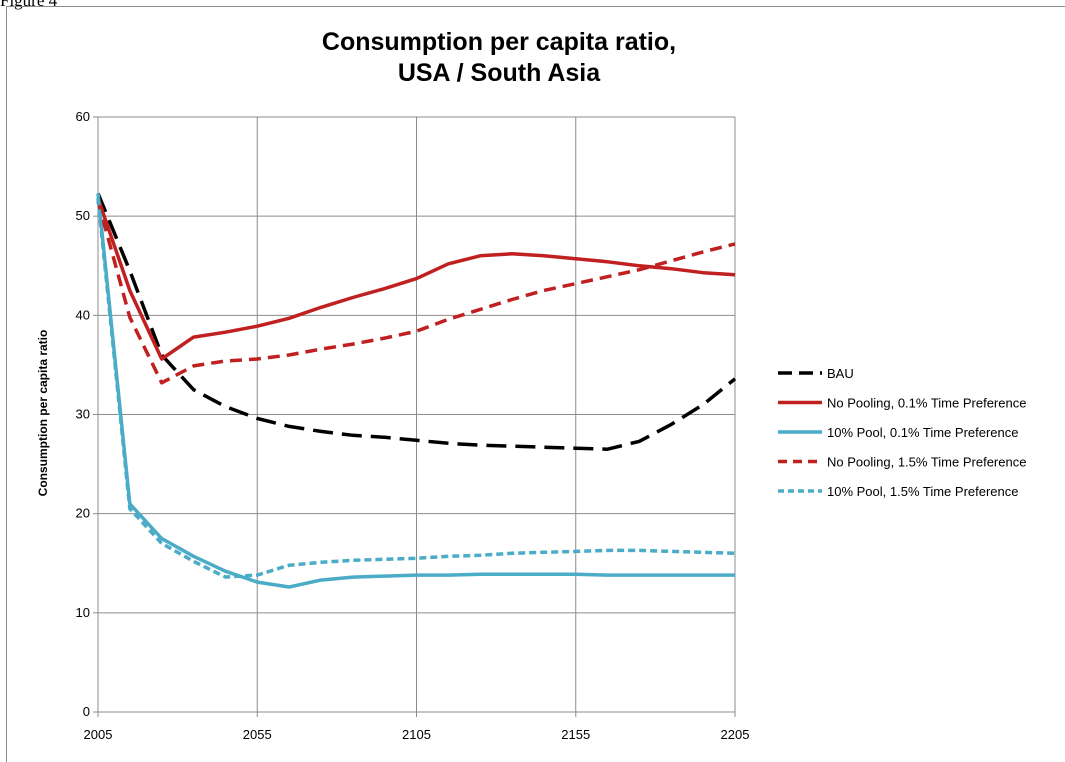 The height and width of the screenshot is (762, 1065). I want to click on y-axis-label: Consumption per capita ratio, so click(43, 413).